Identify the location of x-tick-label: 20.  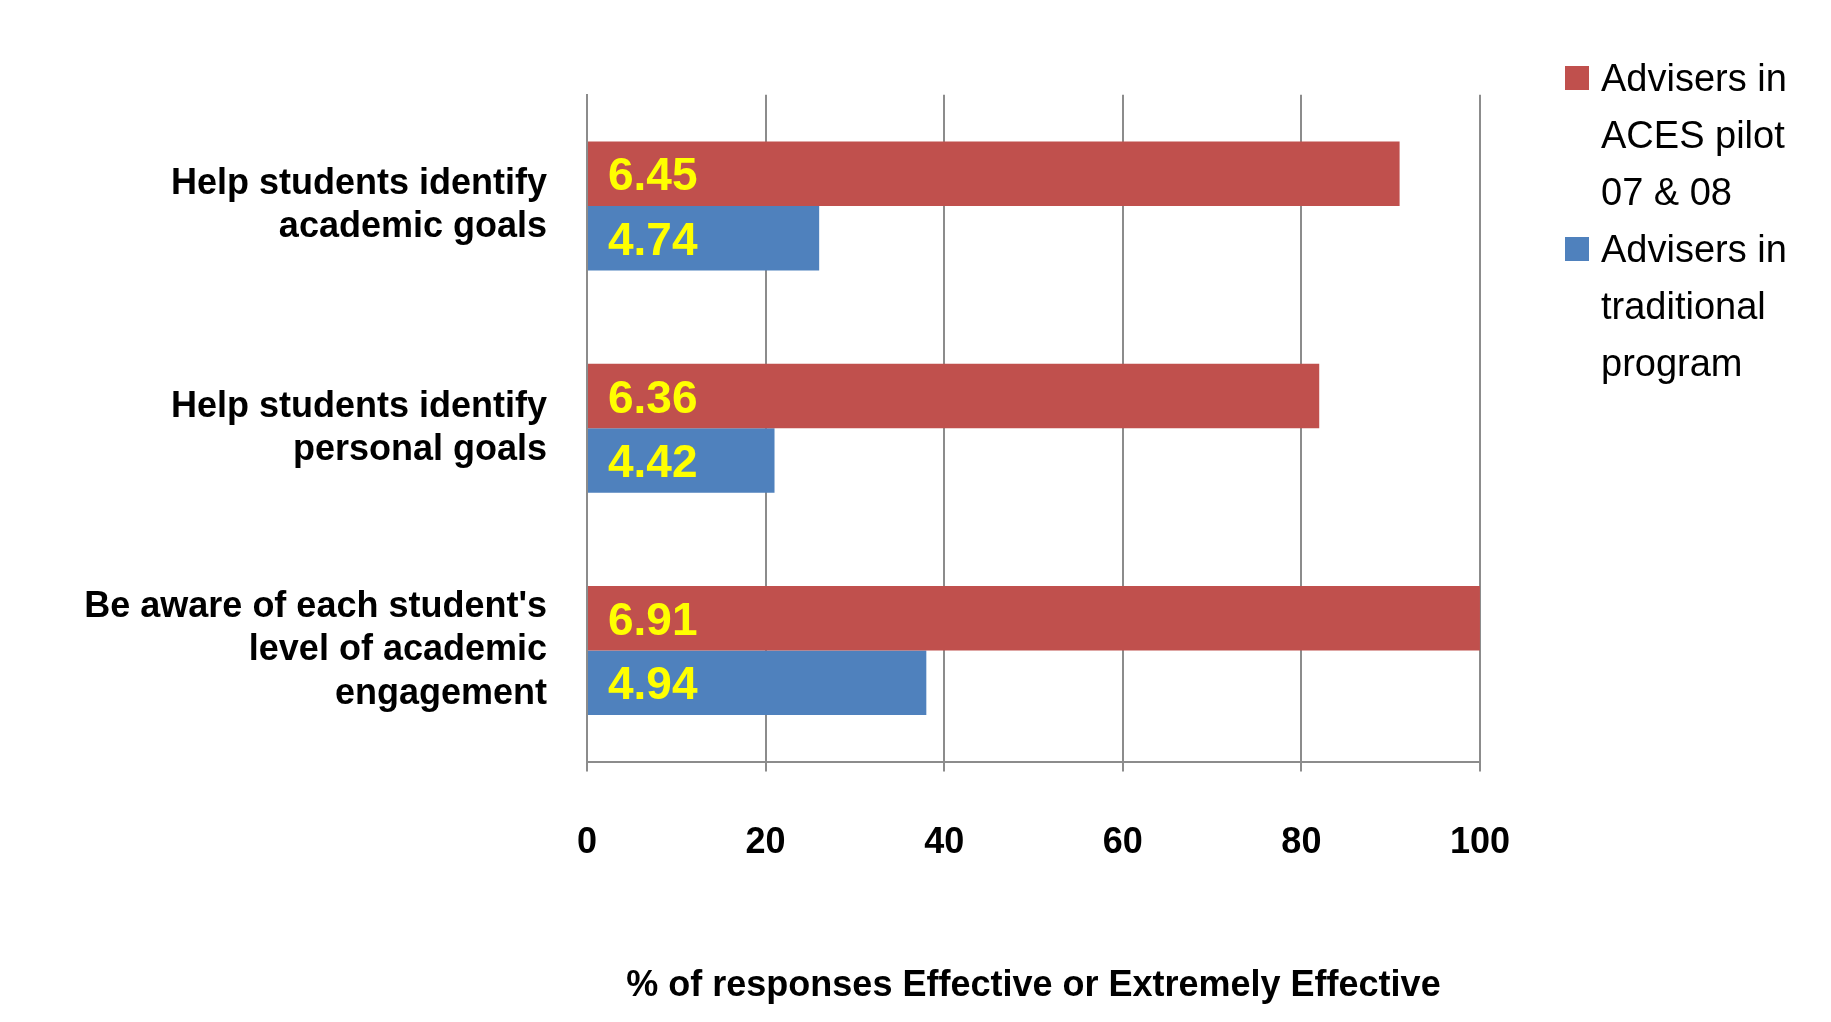
(765, 841).